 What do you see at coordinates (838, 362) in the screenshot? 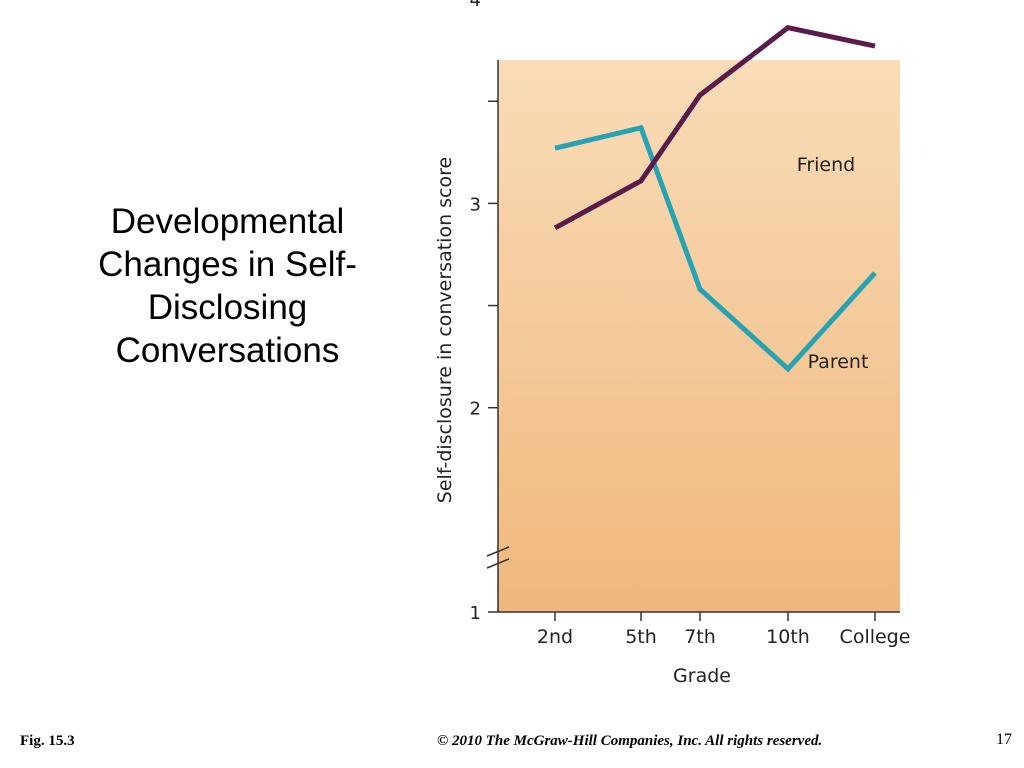
I see `series-label-parent: Parent` at bounding box center [838, 362].